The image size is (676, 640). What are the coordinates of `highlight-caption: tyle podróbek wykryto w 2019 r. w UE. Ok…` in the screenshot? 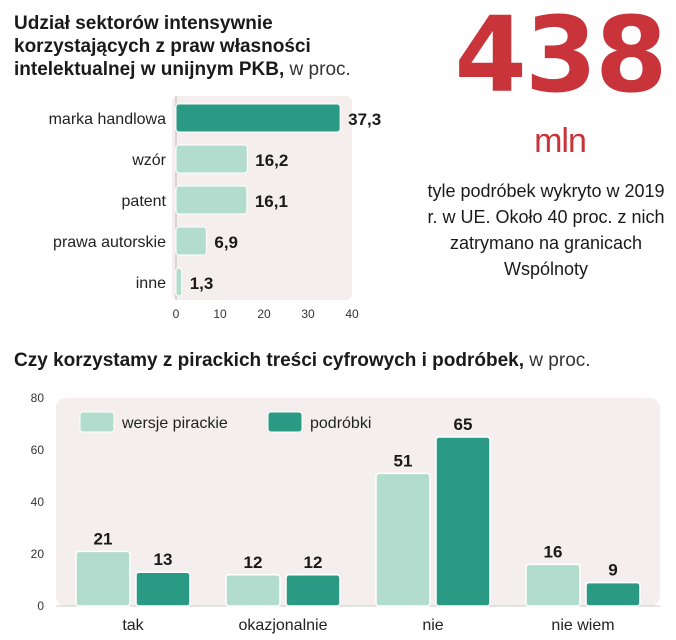 It's located at (546, 230).